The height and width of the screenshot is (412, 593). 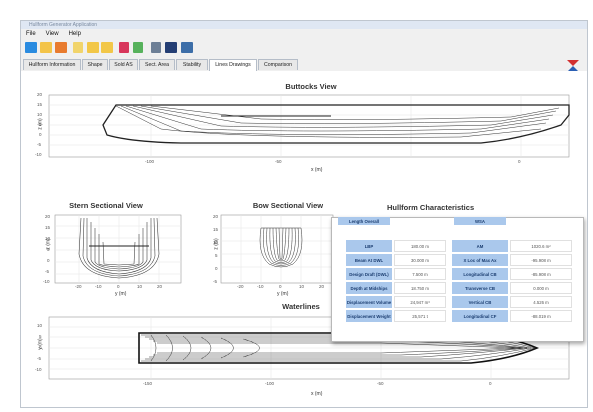 I want to click on stern-xtick: -10, so click(x=98, y=286).